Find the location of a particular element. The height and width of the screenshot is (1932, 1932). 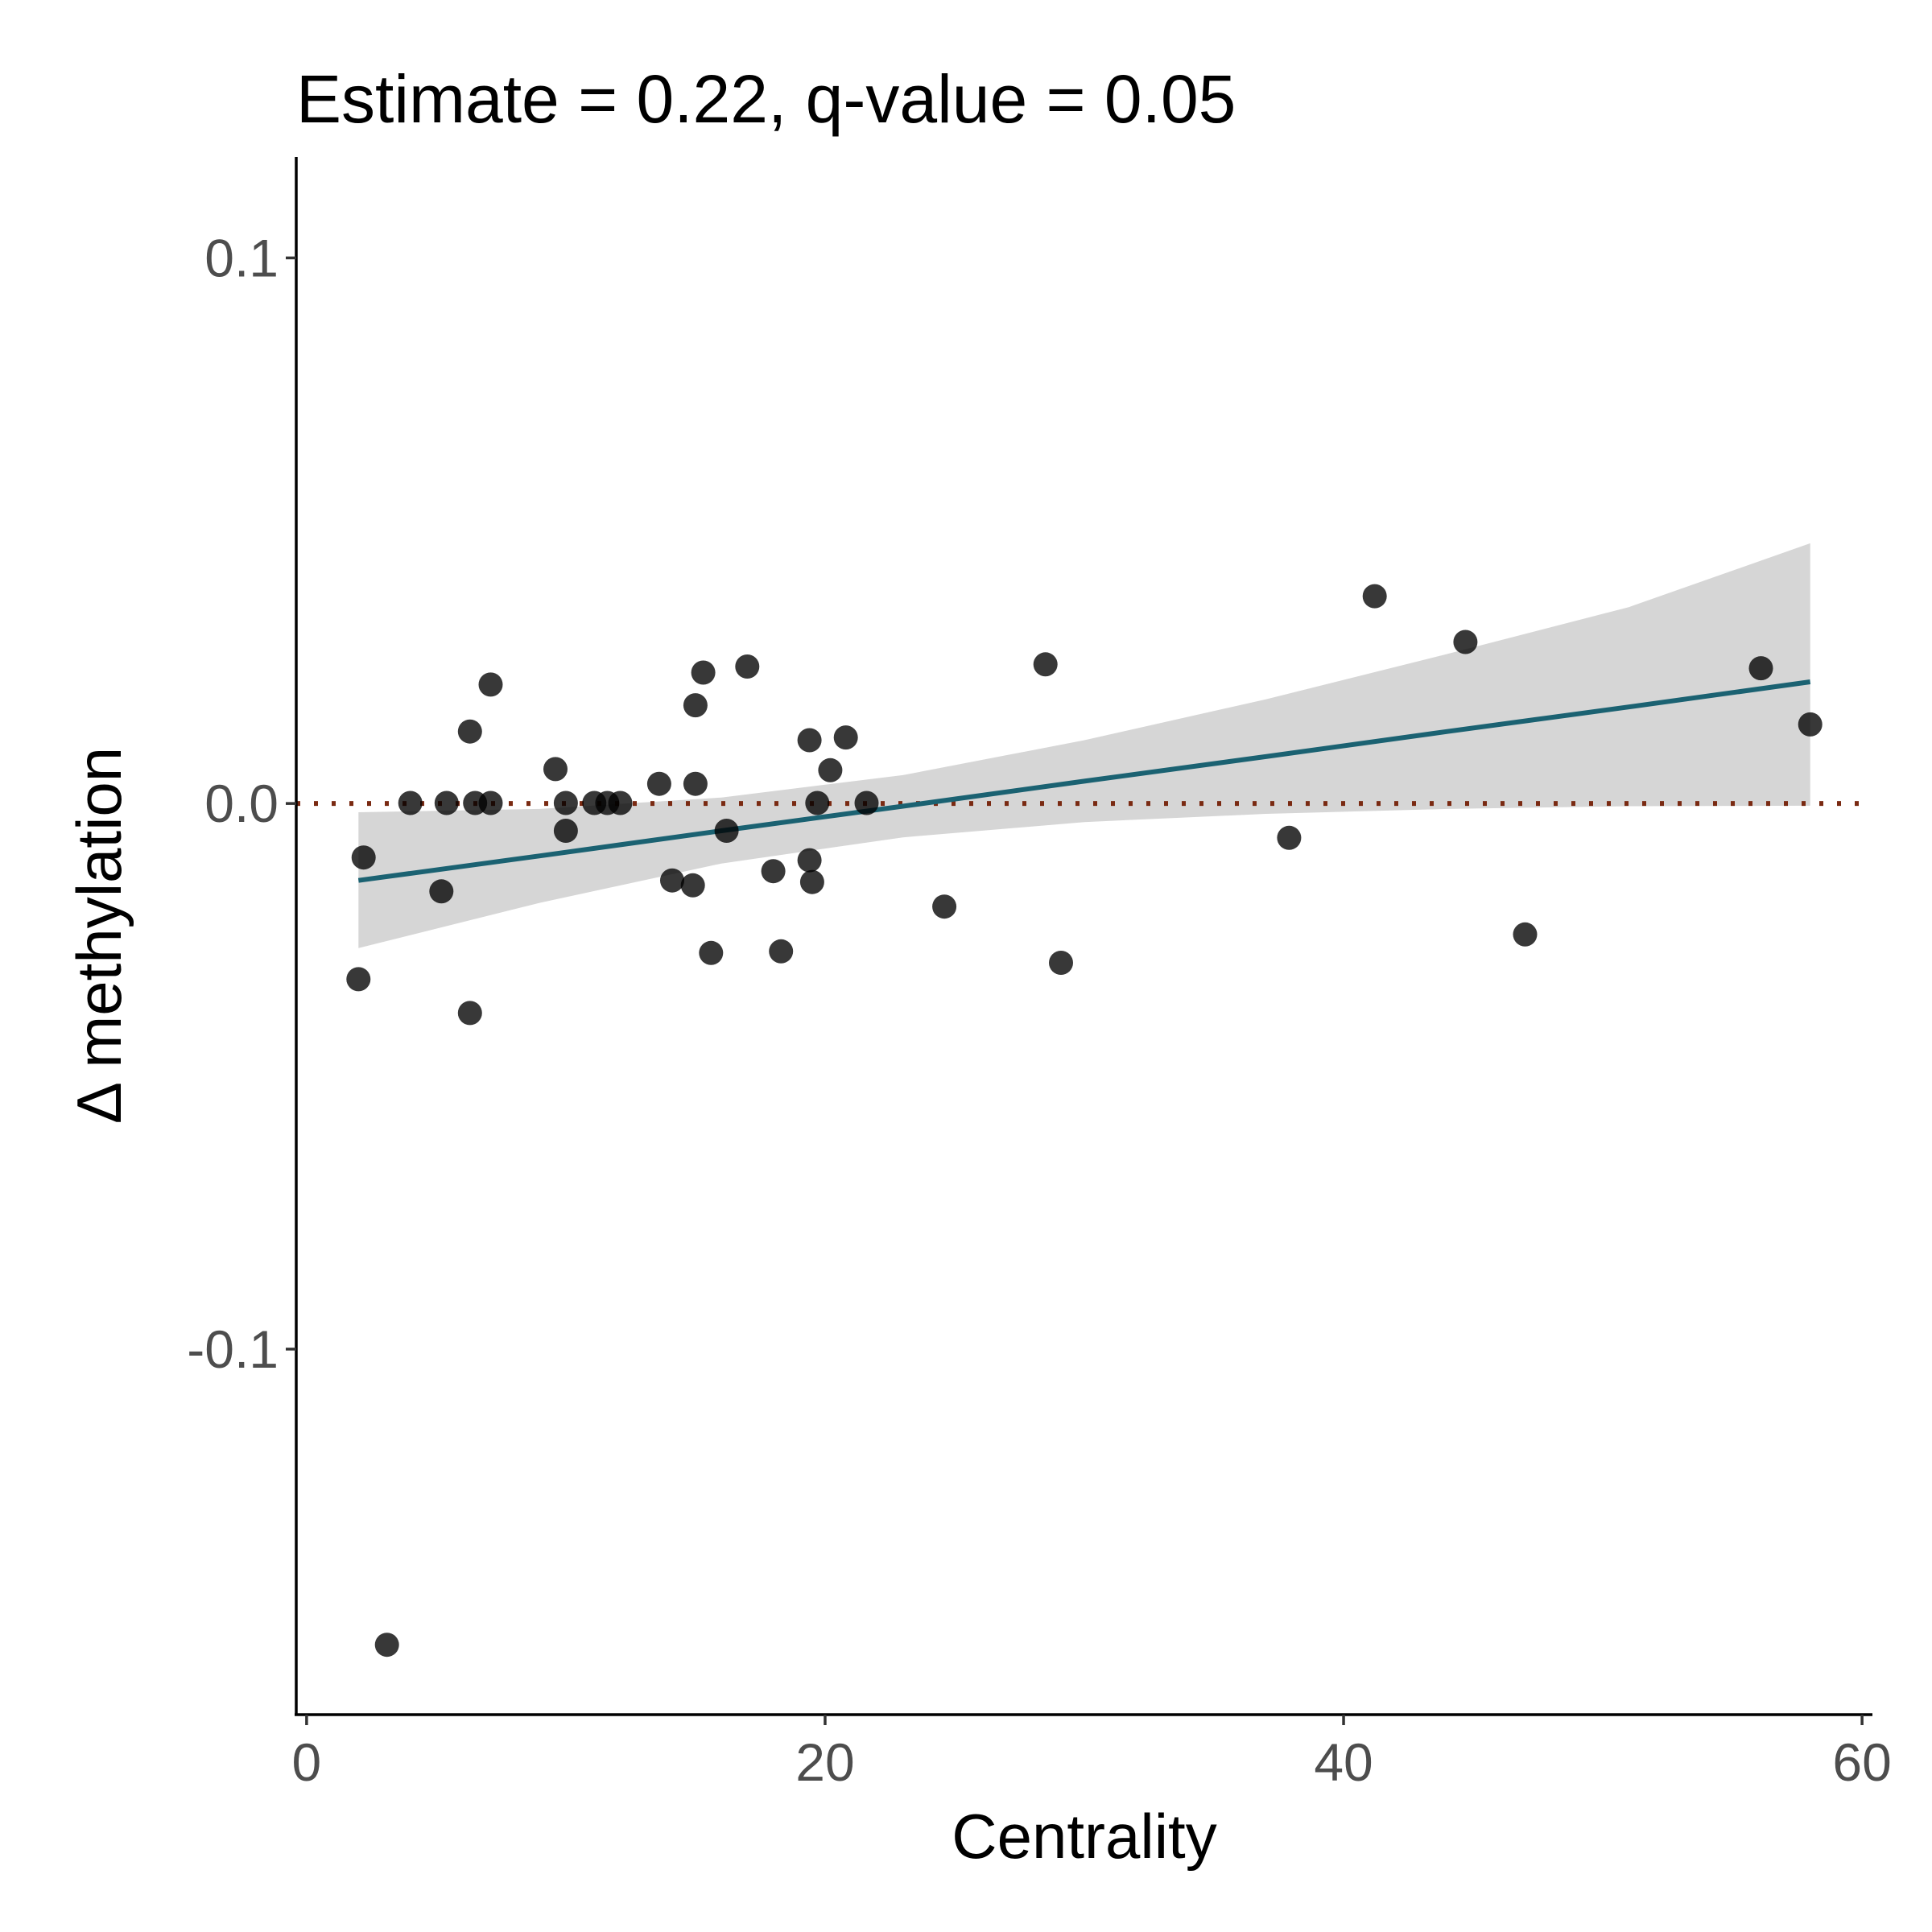

x-tick-label: 40 is located at coordinates (1343, 1762).